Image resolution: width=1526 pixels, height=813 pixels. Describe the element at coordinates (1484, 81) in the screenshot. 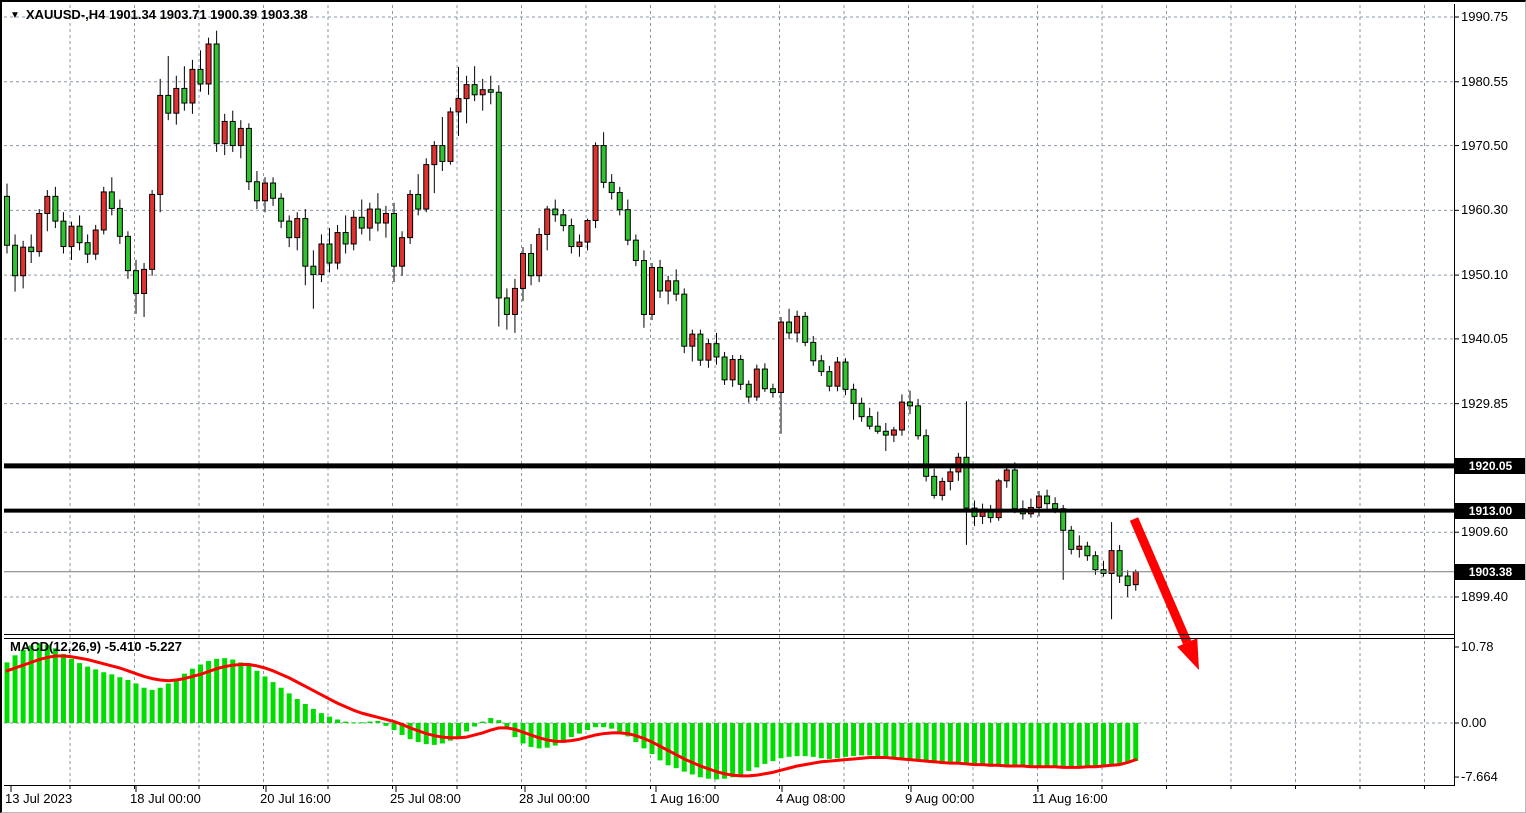

I see `price-axis-label: 1980.55` at that location.